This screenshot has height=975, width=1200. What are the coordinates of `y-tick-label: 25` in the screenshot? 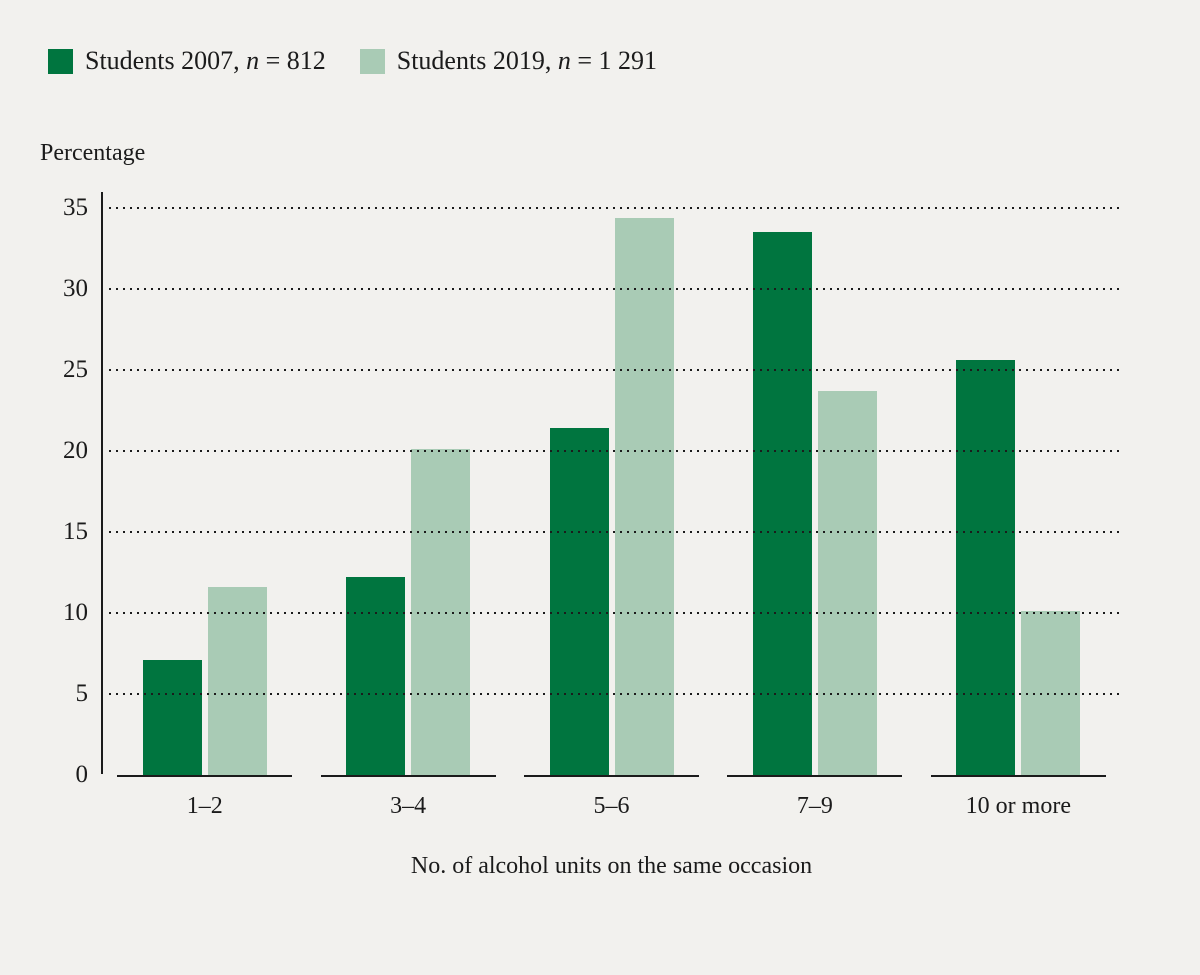 It's located at (75, 369).